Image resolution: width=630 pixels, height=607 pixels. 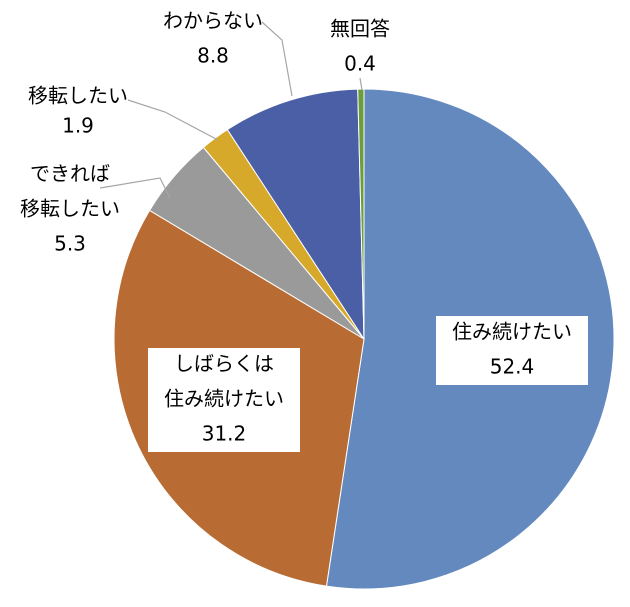 What do you see at coordinates (224, 364) in the screenshot?
I see `category-label: しばらくは` at bounding box center [224, 364].